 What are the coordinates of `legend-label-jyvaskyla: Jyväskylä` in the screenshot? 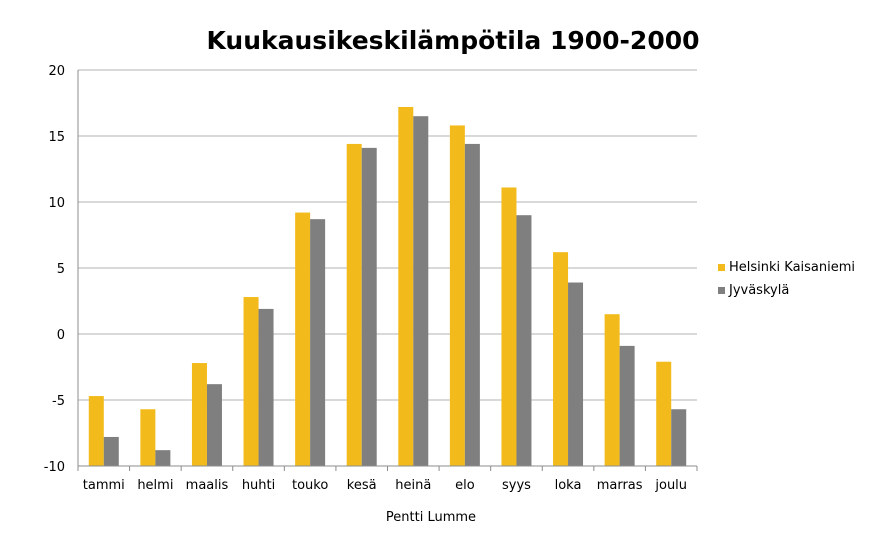 It's located at (759, 290).